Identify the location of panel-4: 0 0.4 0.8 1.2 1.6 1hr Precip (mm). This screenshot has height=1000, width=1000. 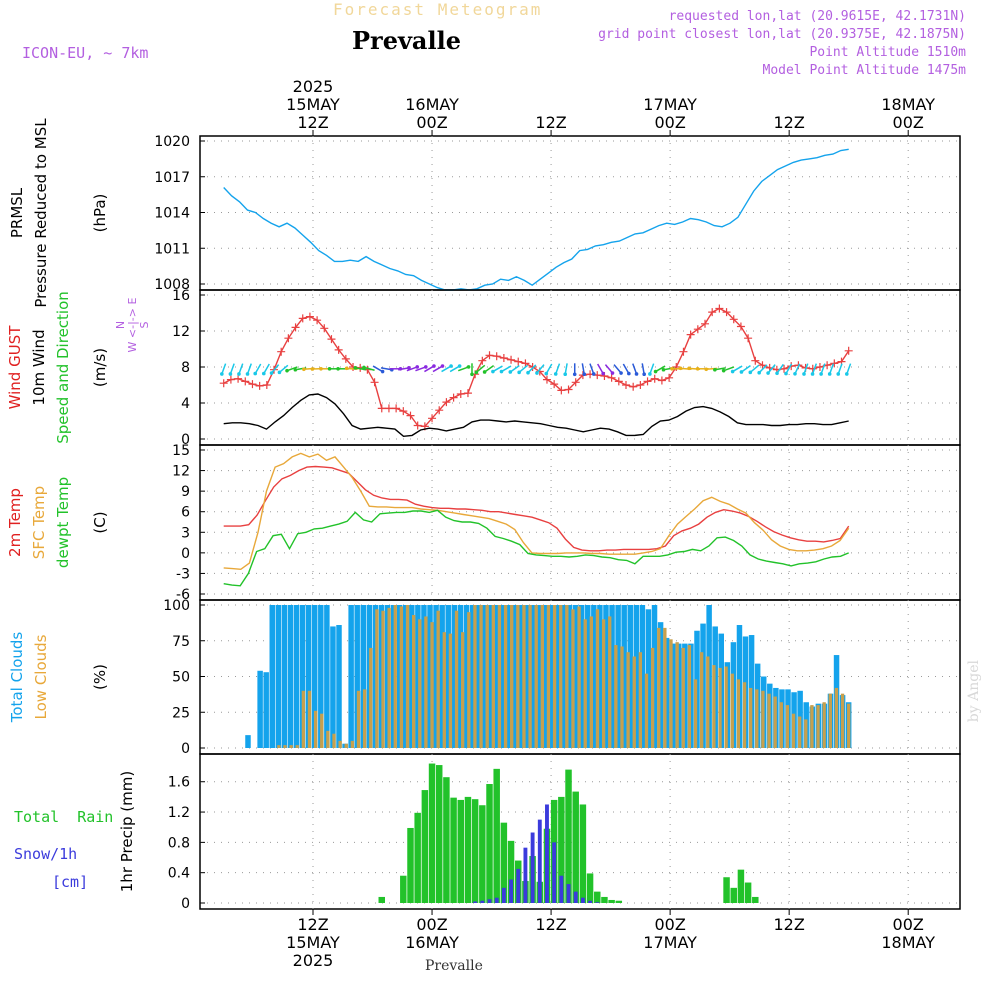
(539, 832).